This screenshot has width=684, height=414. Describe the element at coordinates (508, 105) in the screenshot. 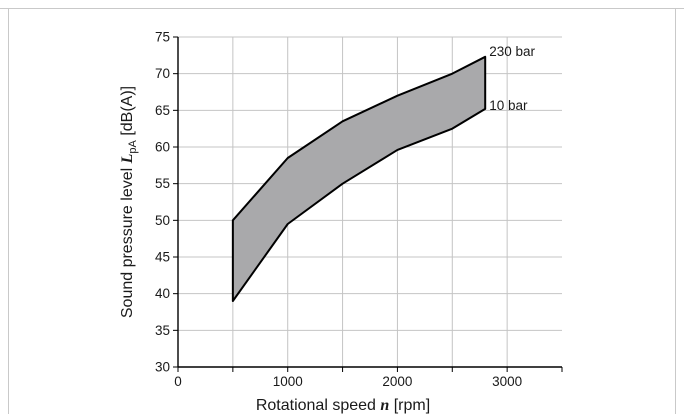

I see `series-label: 10 bar` at that location.